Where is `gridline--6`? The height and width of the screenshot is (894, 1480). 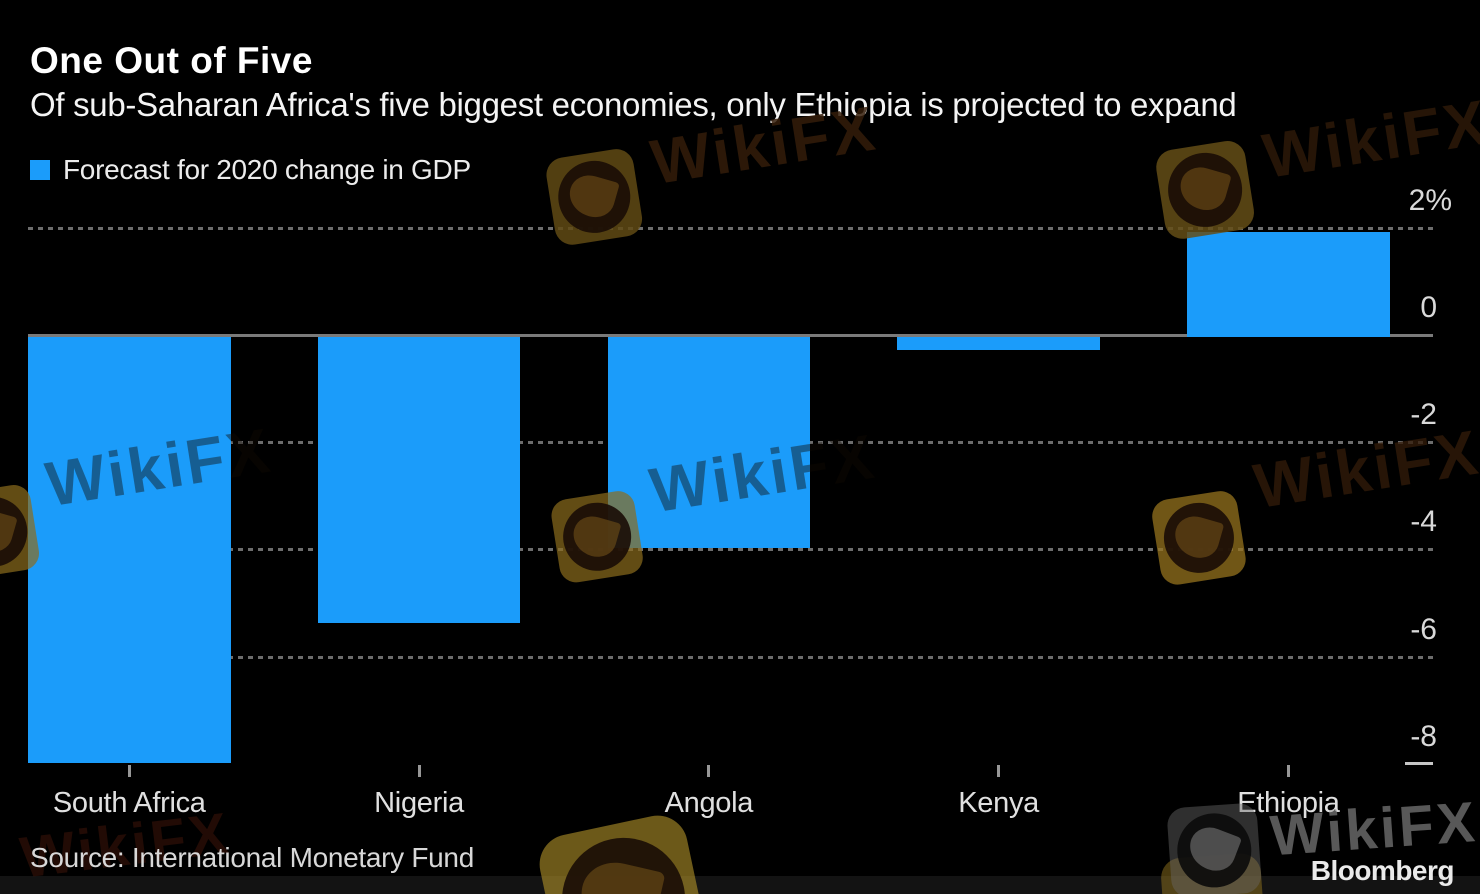 gridline--6 is located at coordinates (730, 657).